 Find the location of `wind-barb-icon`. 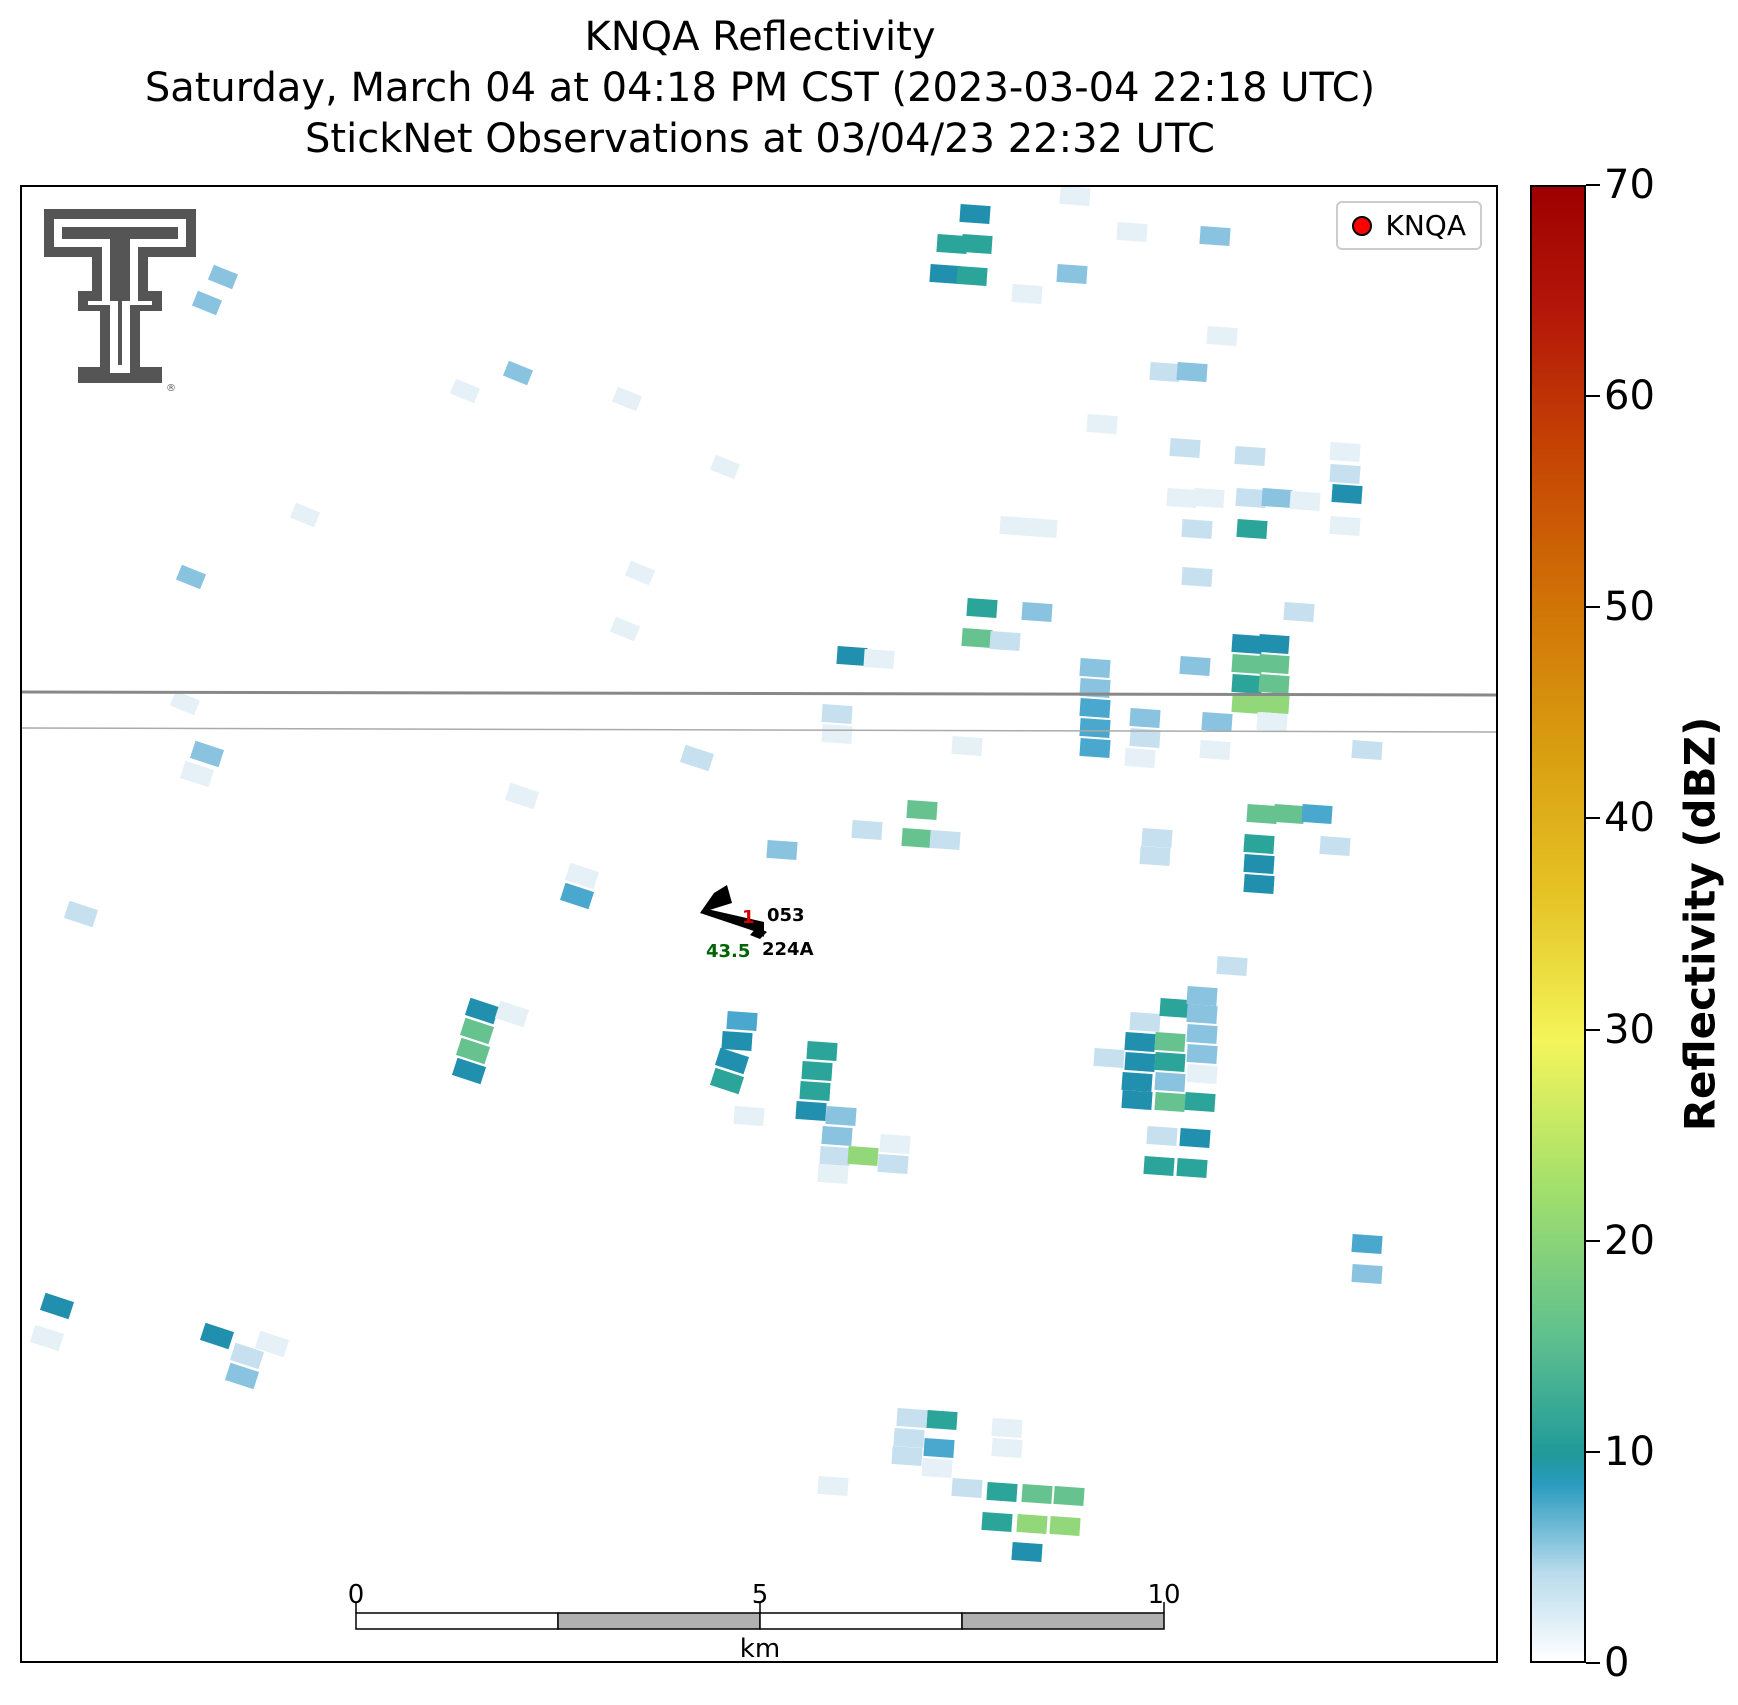

wind-barb-icon is located at coordinates (733, 912).